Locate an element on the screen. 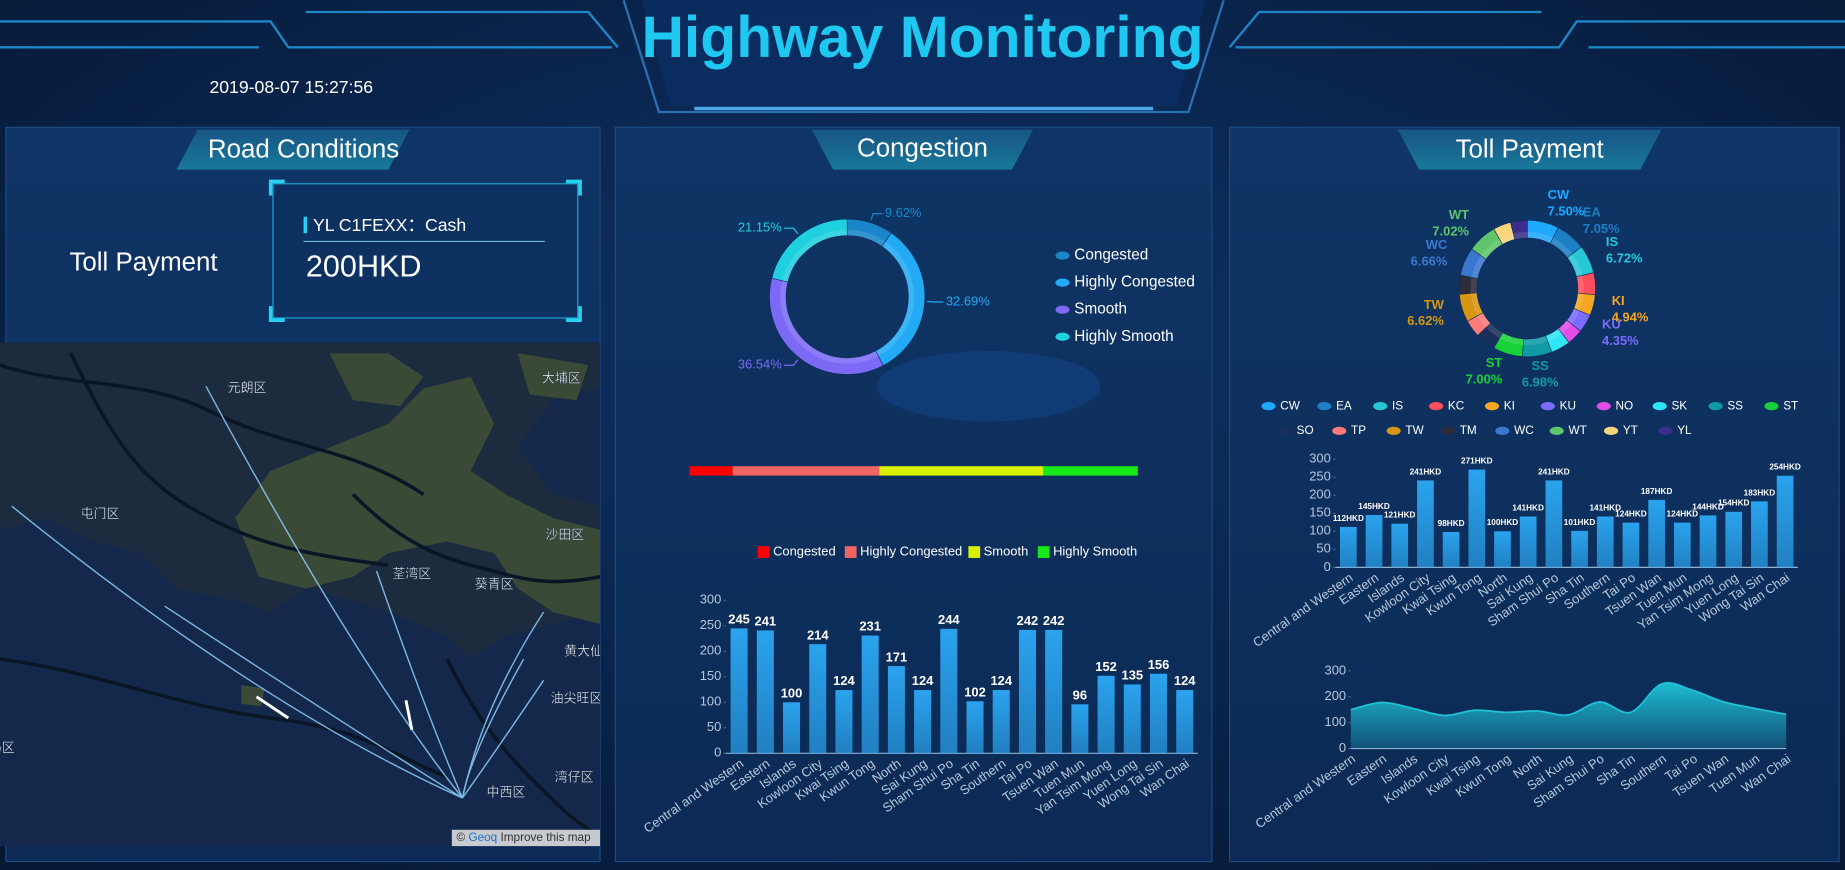 The height and width of the screenshot is (870, 1845). donut-label-name: SS is located at coordinates (1540, 365).